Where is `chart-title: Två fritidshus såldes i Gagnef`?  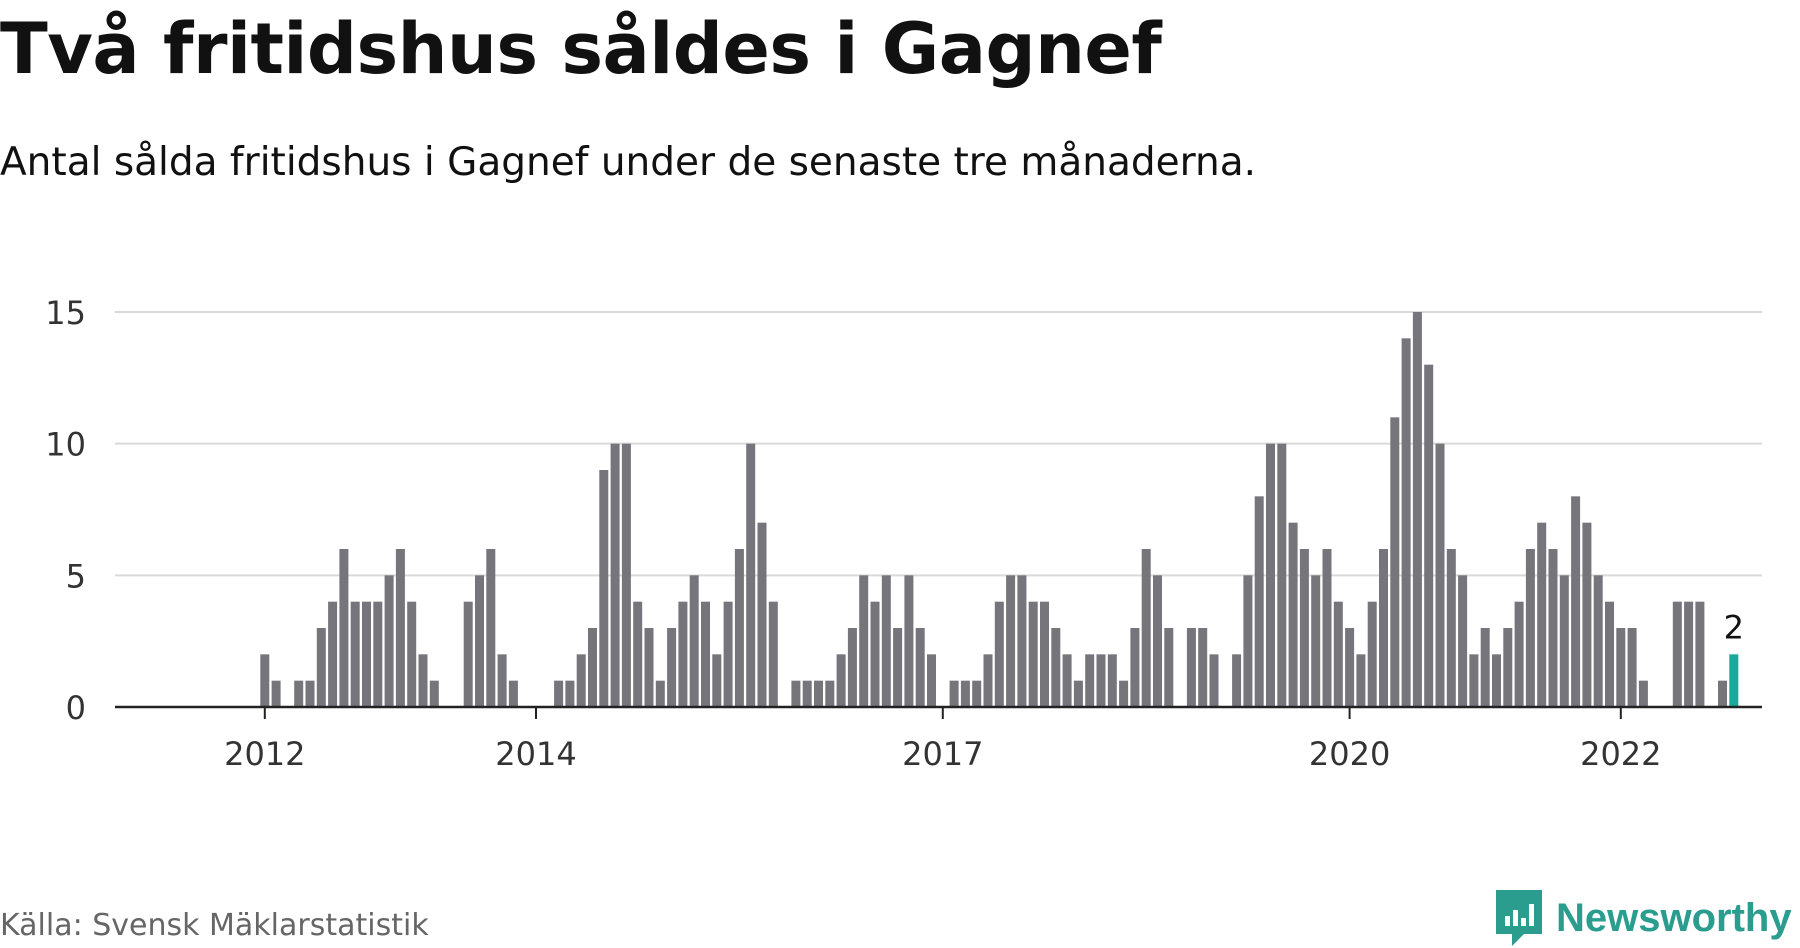
chart-title: Två fritidshus såldes i Gagnef is located at coordinates (581, 49).